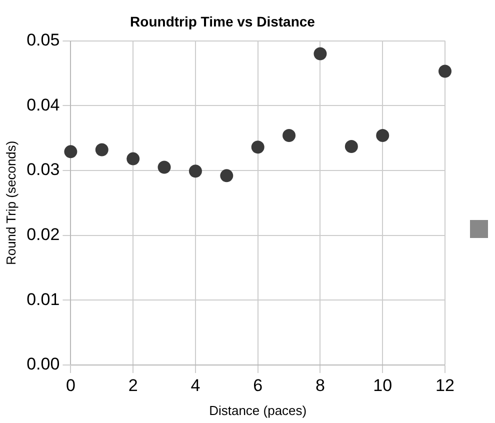 This screenshot has height=423, width=495. Describe the element at coordinates (71, 385) in the screenshot. I see `x-tick-label: 0` at that location.